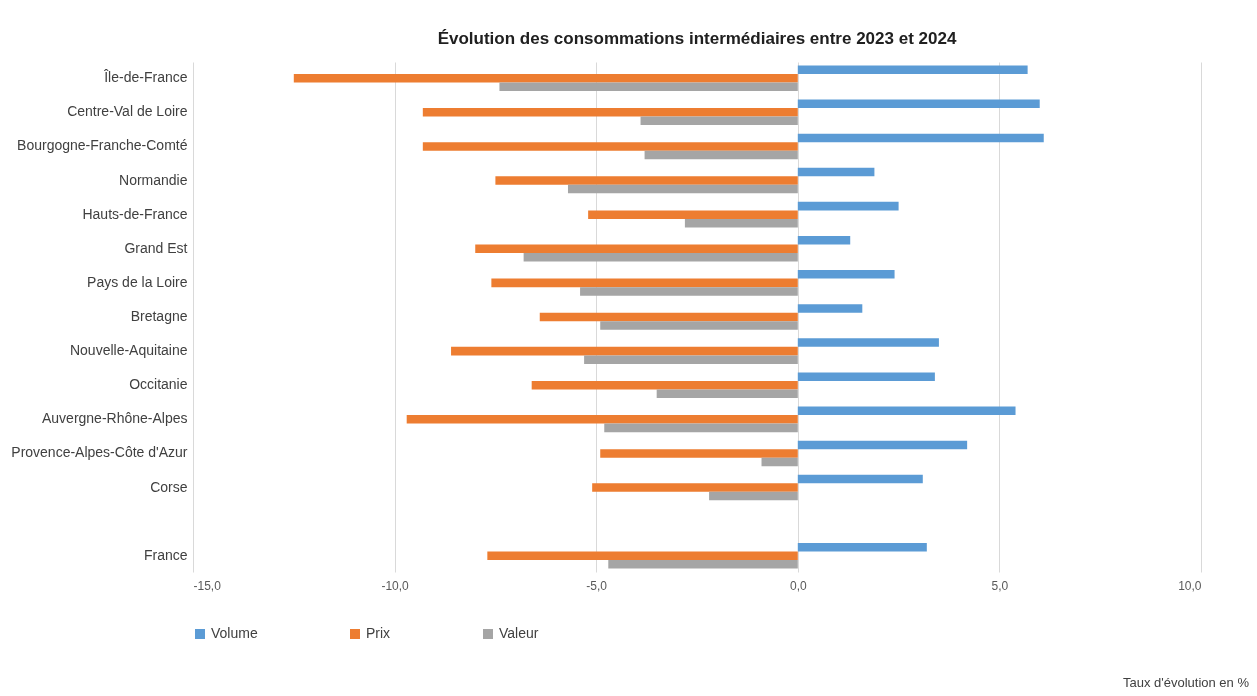  What do you see at coordinates (1185, 682) in the screenshot?
I see `text: Taux d'évolution en %` at bounding box center [1185, 682].